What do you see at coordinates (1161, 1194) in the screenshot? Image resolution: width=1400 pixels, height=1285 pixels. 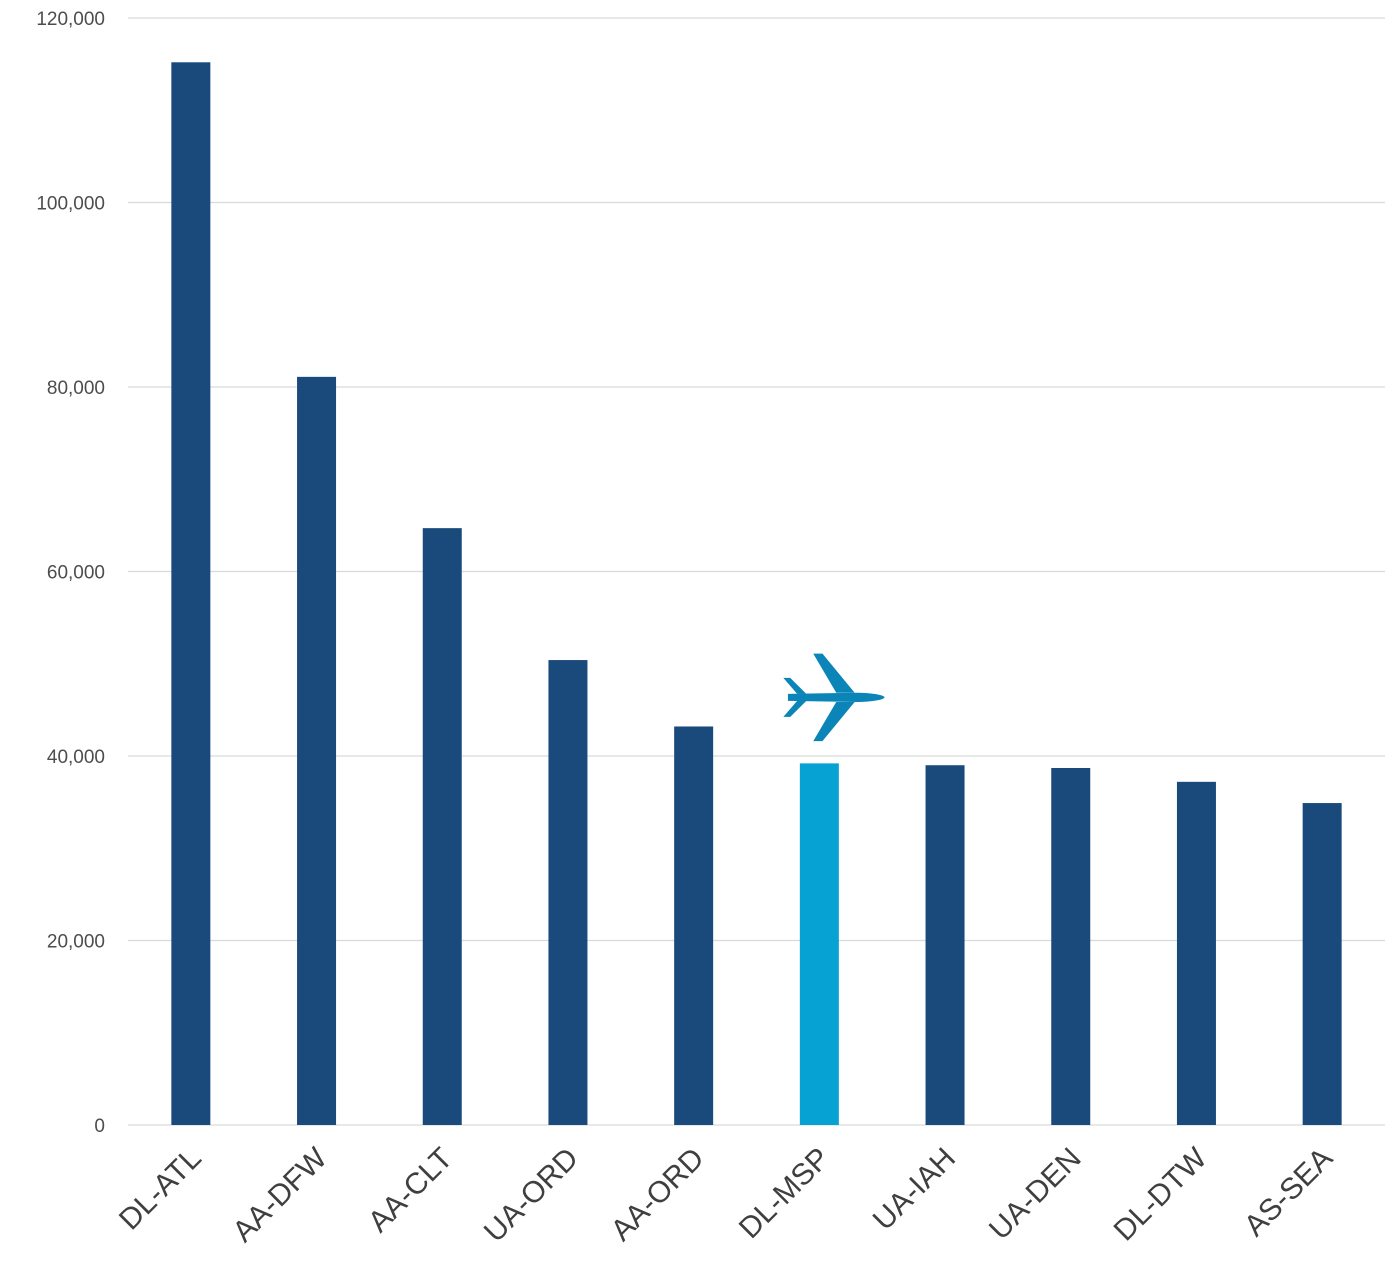 I see `x-tick-label: DL-DTW` at bounding box center [1161, 1194].